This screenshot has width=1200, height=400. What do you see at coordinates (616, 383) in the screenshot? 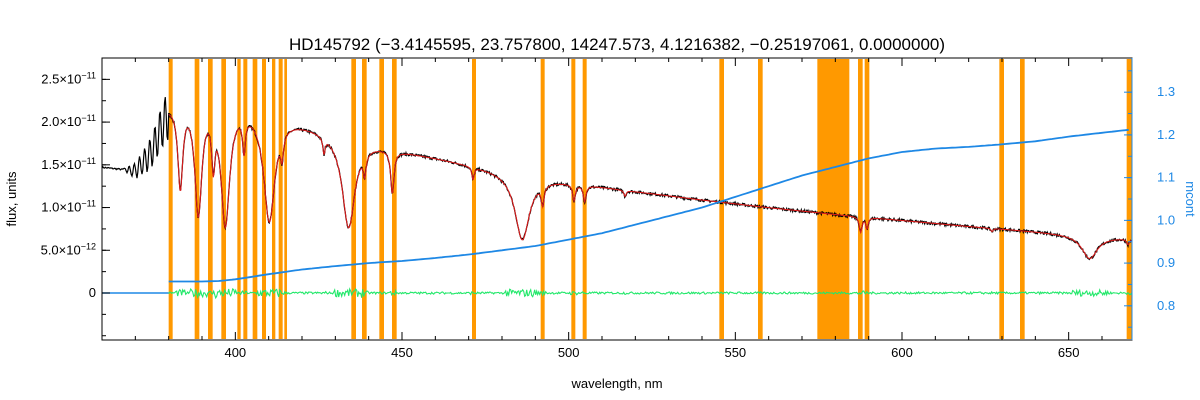
I see `x-axis-label: wavelength, nm` at bounding box center [616, 383].